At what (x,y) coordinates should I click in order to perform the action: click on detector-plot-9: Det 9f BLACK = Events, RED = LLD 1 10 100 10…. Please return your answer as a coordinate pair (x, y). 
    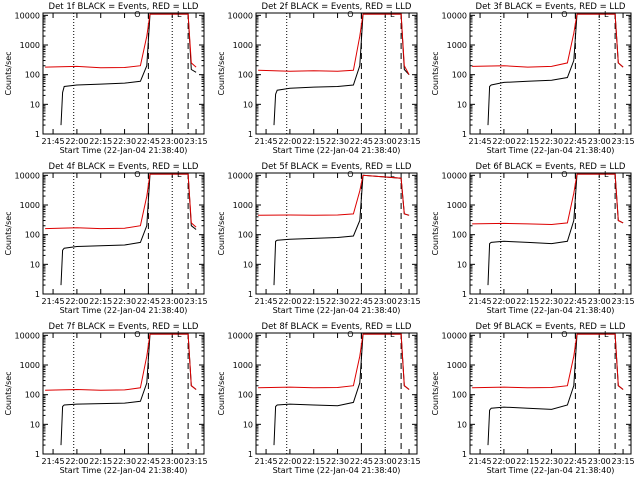
    Looking at the image, I should click on (533, 398).